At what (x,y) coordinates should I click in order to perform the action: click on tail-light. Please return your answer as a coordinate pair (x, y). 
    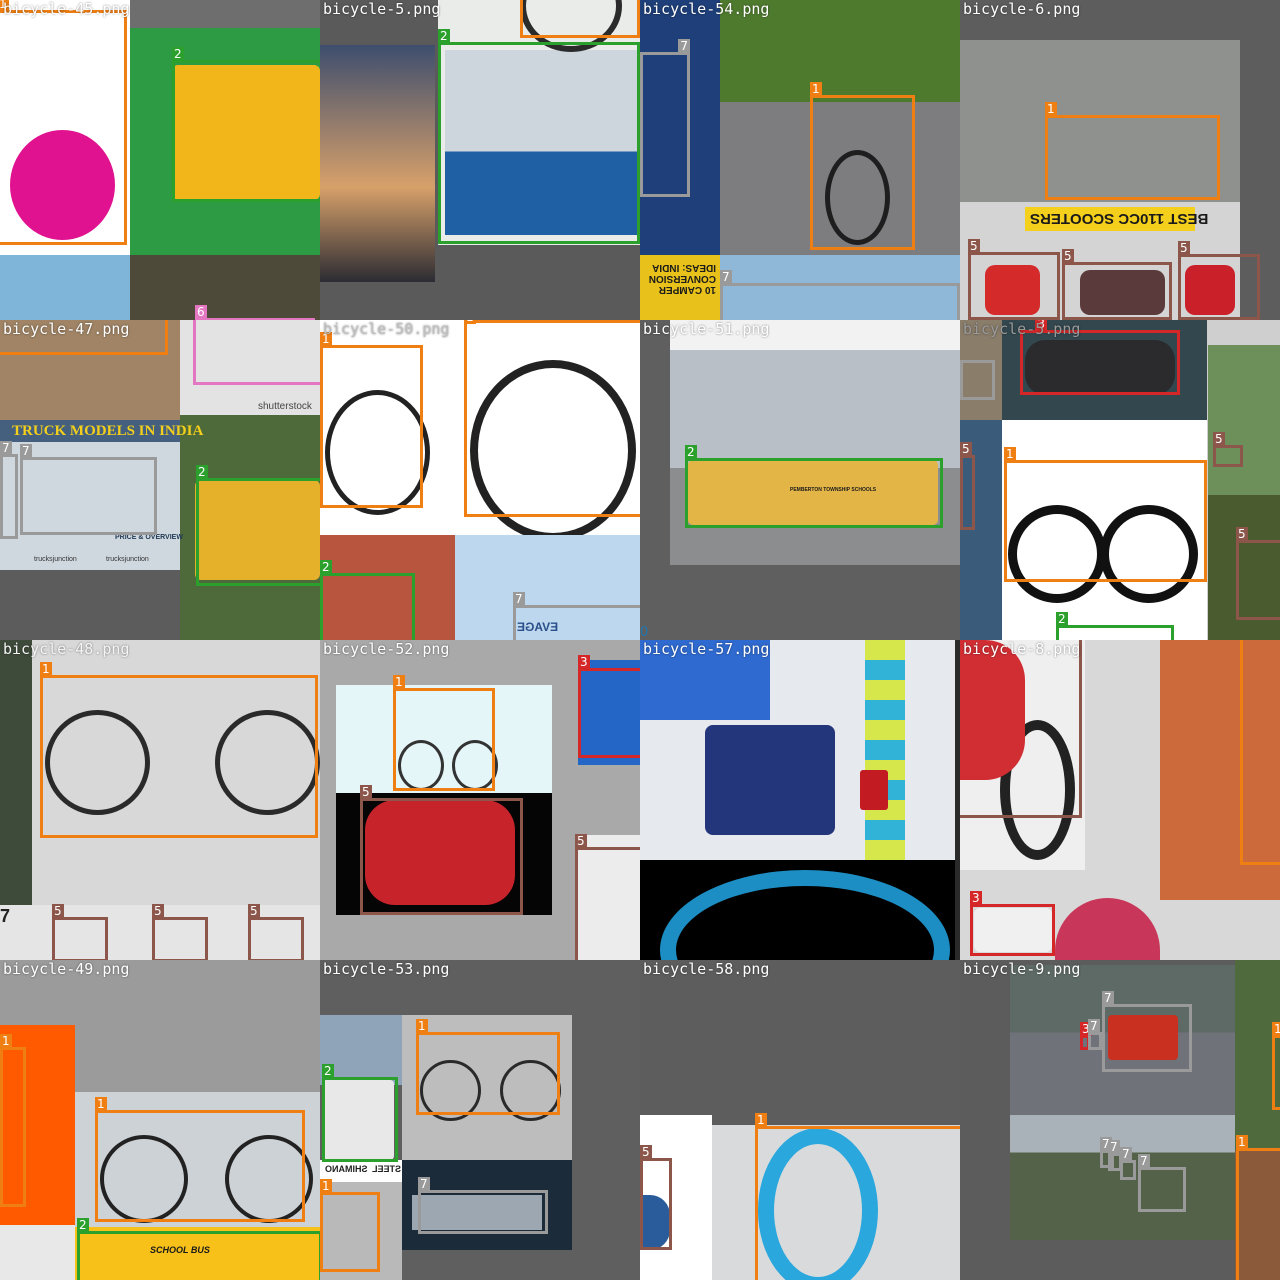
    Looking at the image, I should click on (874, 790).